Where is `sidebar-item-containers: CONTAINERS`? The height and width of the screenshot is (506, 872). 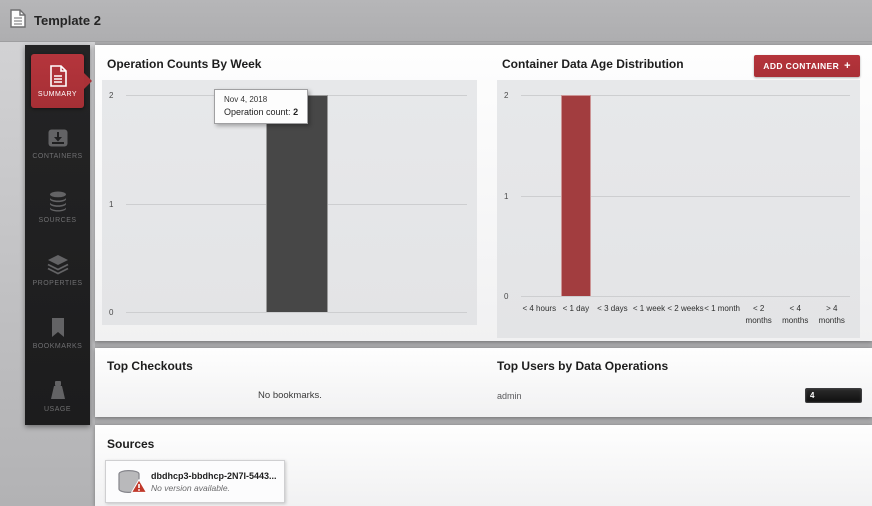
sidebar-item-containers: CONTAINERS is located at coordinates (57, 144).